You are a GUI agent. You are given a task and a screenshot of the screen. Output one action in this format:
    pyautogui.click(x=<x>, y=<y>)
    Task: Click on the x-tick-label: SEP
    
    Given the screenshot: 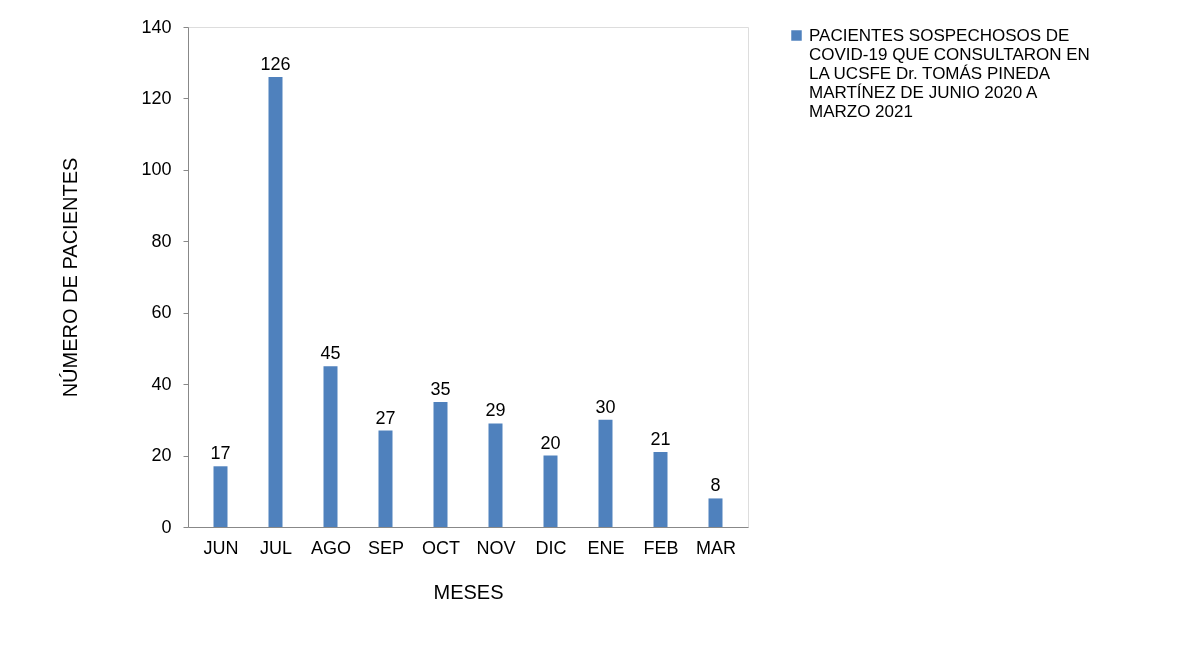 What is the action you would take?
    pyautogui.click(x=386, y=547)
    